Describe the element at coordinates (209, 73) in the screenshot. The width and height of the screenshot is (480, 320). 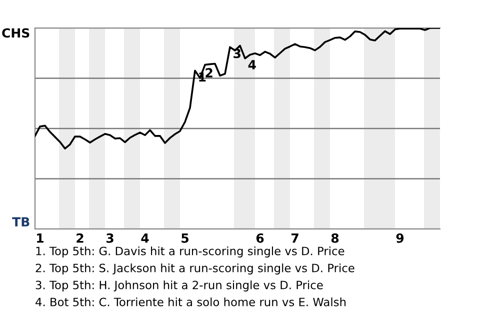
I see `annotation: 2` at that location.